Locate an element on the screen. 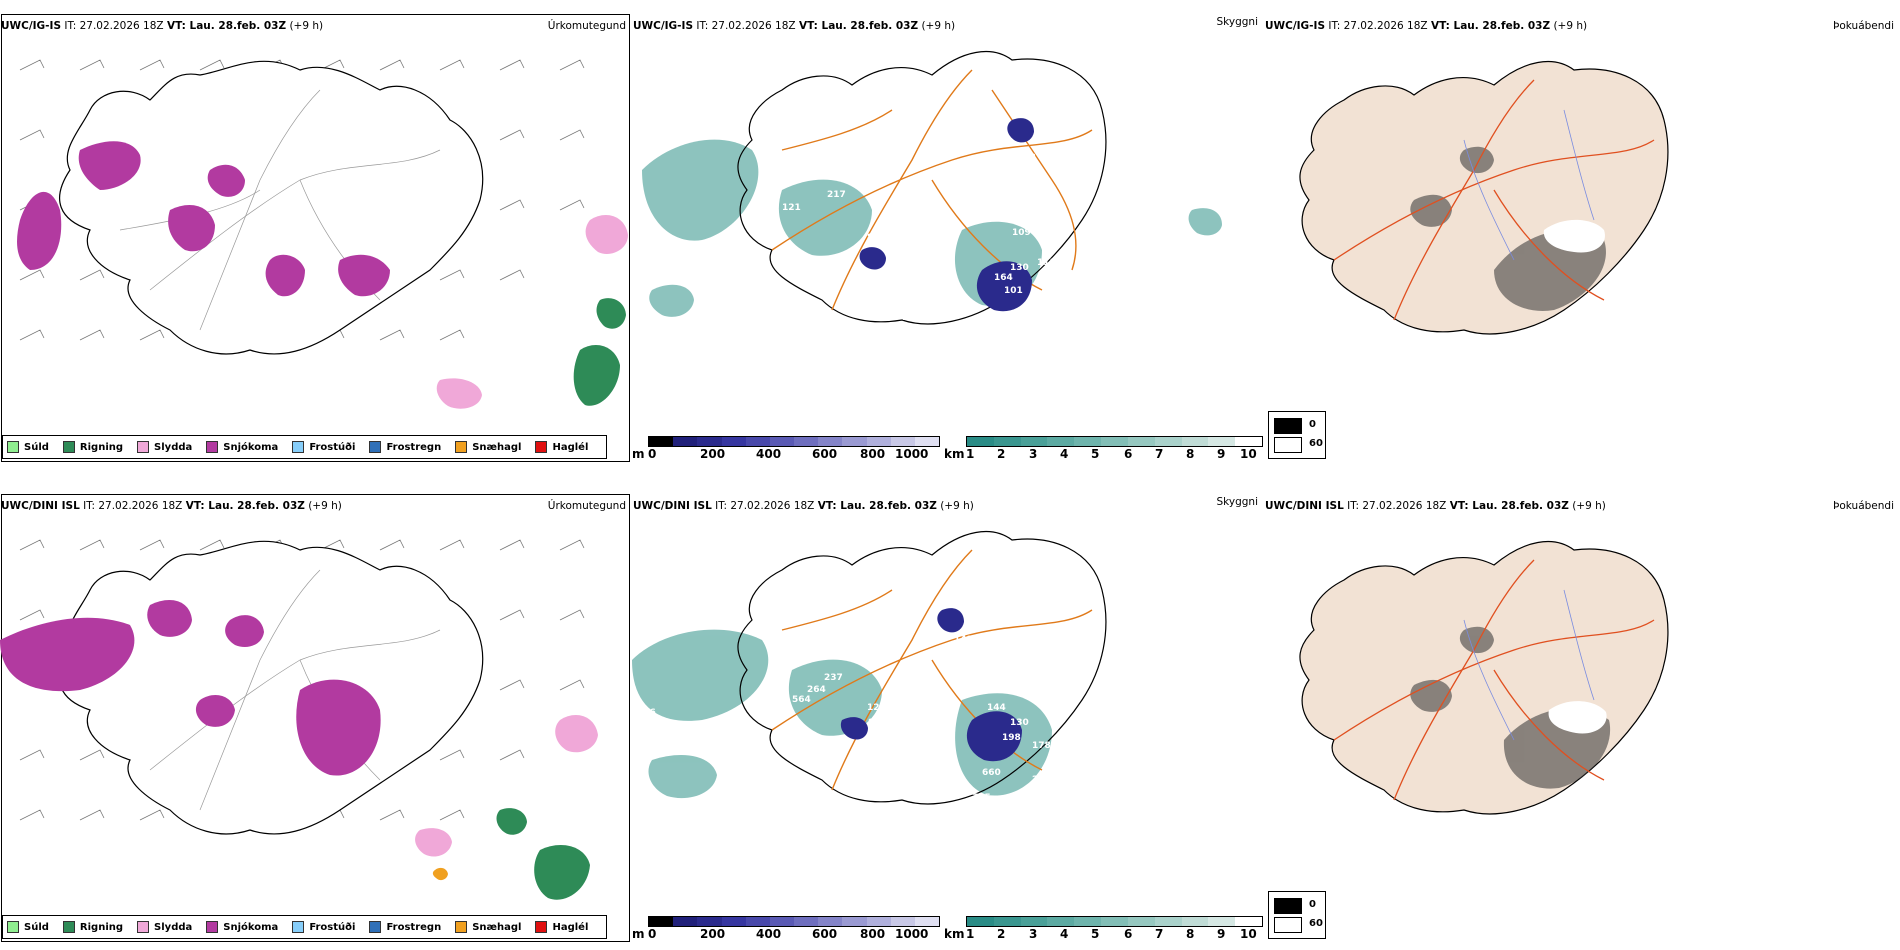 The image size is (1900, 950). value-label: 87 is located at coordinates (941, 706).